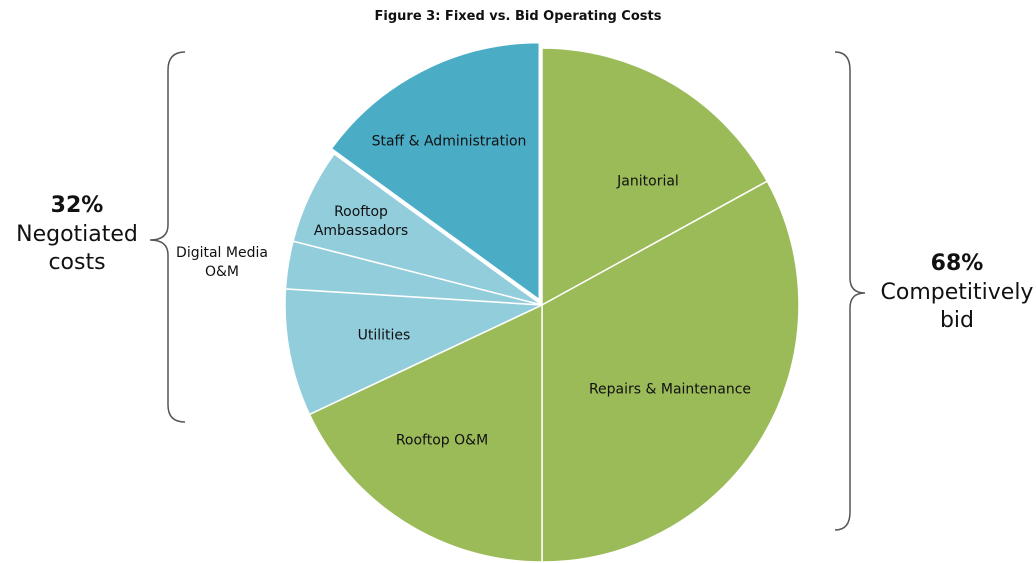  I want to click on slice-label: Repairs & Maintenance, so click(670, 389).